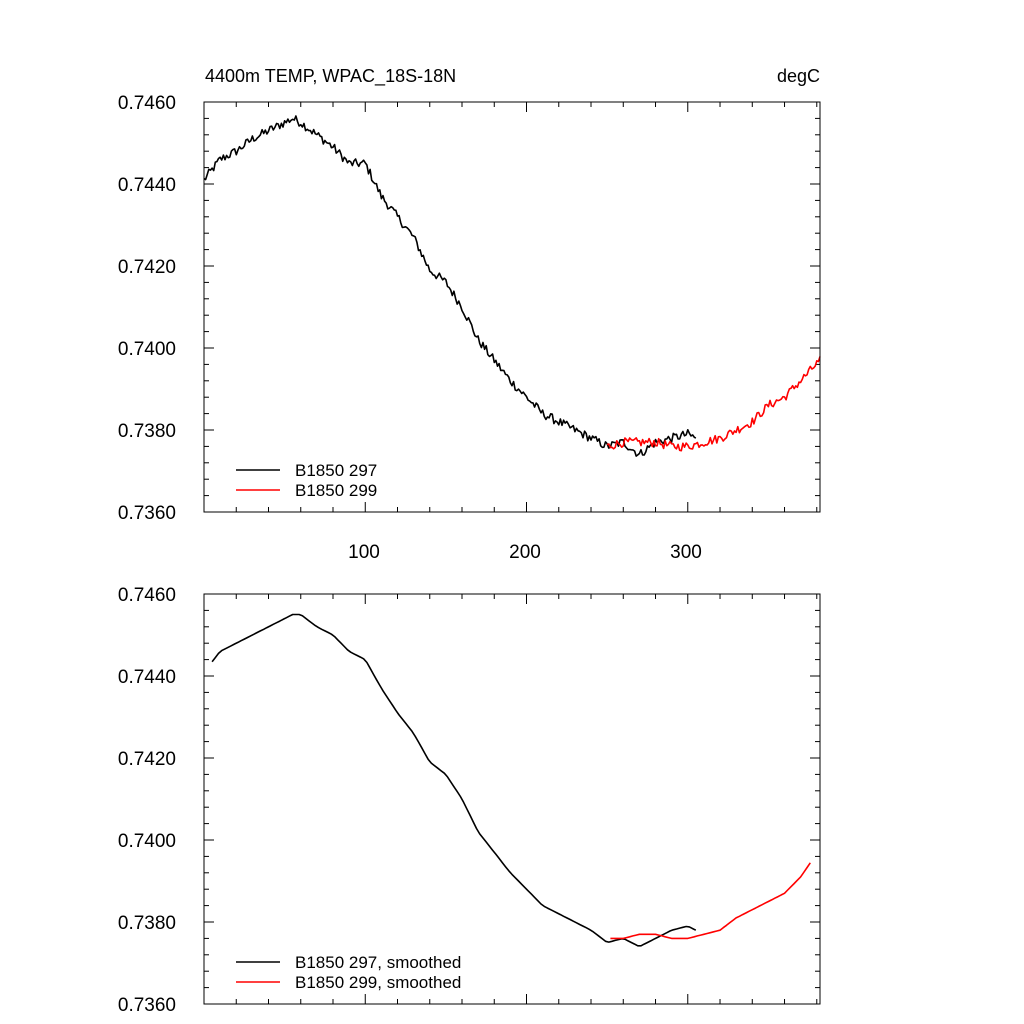 Image resolution: width=1024 pixels, height=1024 pixels. I want to click on x-tick-labels: 100 200 300, so click(525, 552).